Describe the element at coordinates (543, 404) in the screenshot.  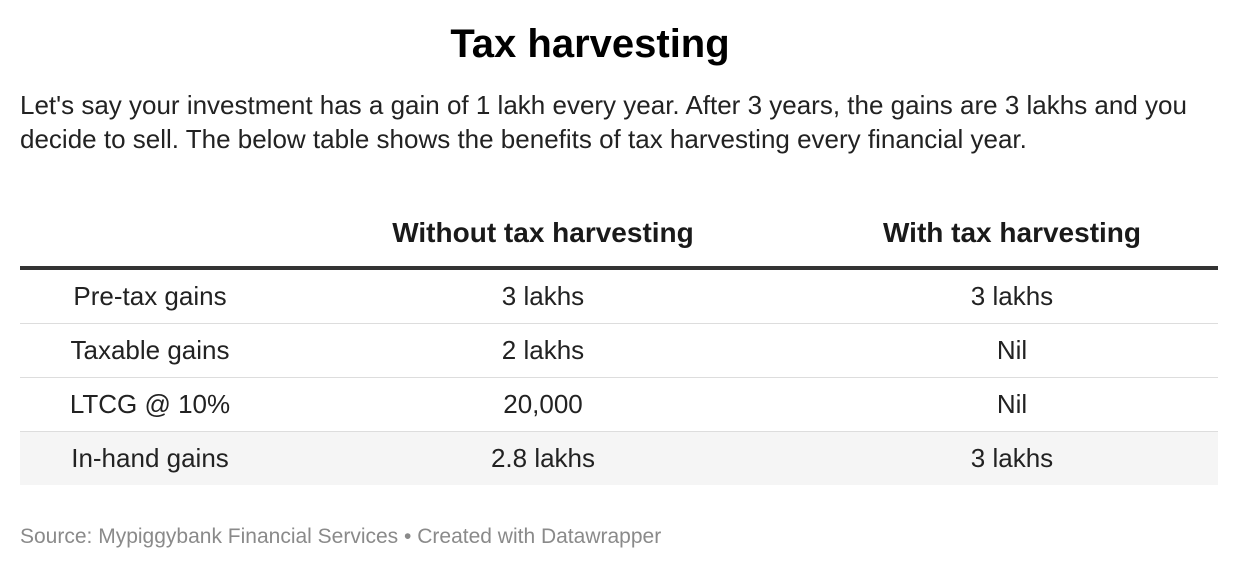
I see `table-cell: 20,000` at that location.